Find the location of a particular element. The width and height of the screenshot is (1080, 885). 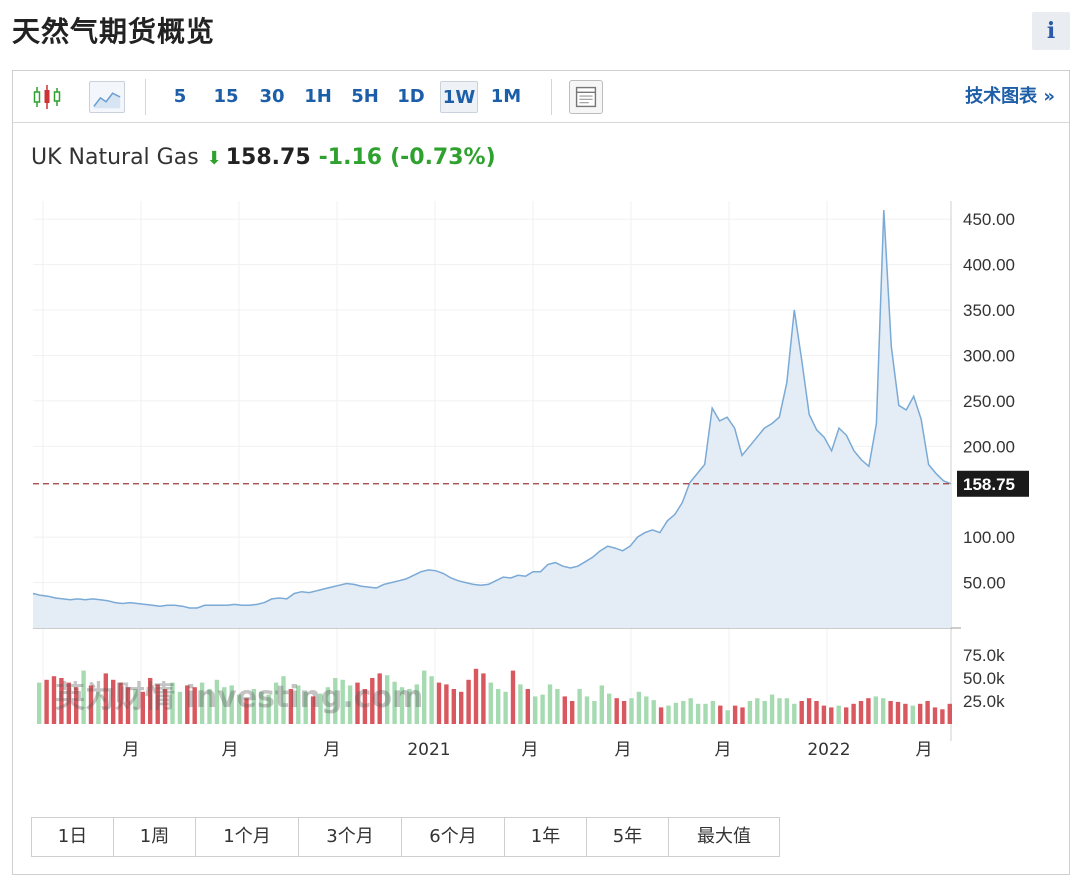

price-tick-label: 100.00 is located at coordinates (989, 537).